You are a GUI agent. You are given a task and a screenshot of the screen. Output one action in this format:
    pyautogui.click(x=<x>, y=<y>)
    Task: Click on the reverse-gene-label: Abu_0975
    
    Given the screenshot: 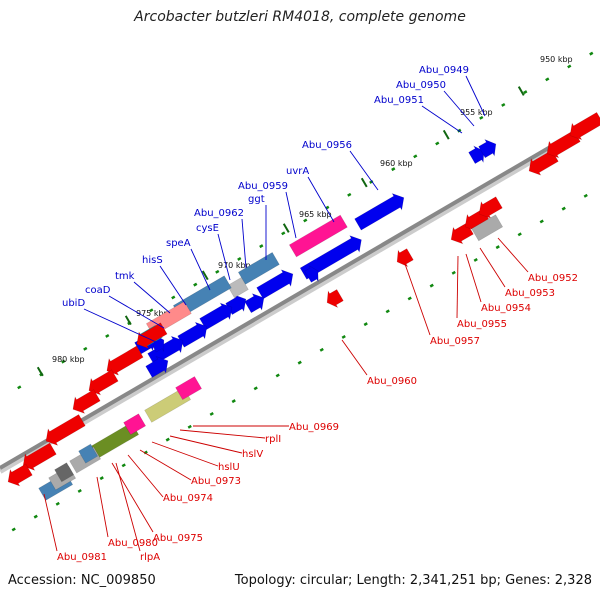 What is the action you would take?
    pyautogui.click(x=178, y=538)
    